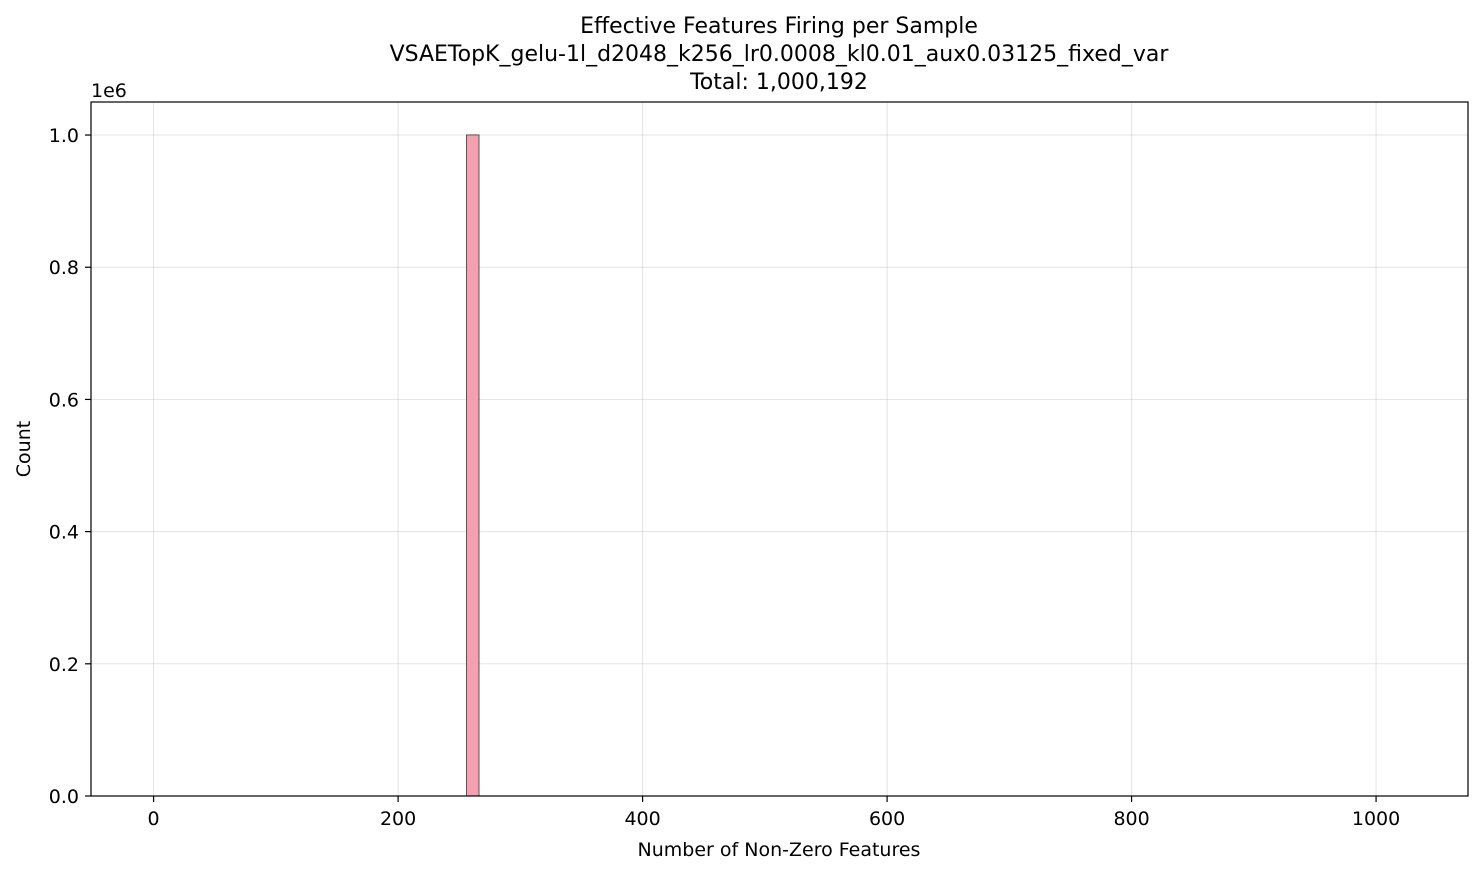 This screenshot has width=1484, height=874. I want to click on x-tick-label: 400, so click(642, 819).